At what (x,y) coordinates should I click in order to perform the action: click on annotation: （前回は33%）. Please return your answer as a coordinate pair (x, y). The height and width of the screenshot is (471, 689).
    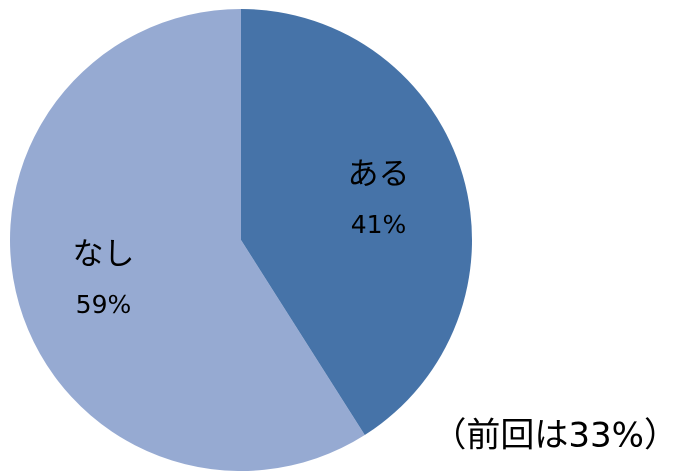
    Looking at the image, I should click on (555, 436).